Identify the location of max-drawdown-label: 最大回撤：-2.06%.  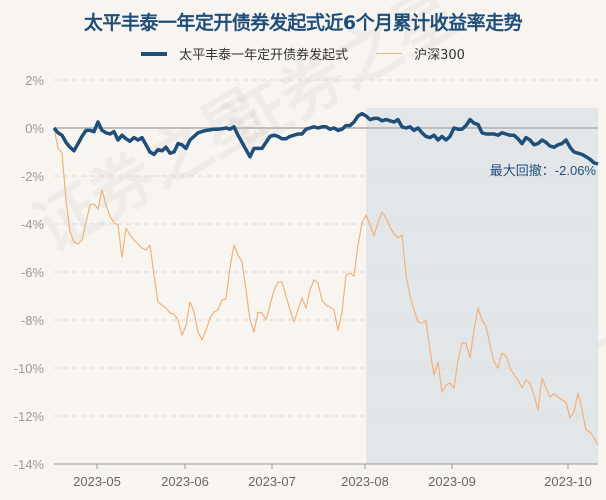
(543, 170).